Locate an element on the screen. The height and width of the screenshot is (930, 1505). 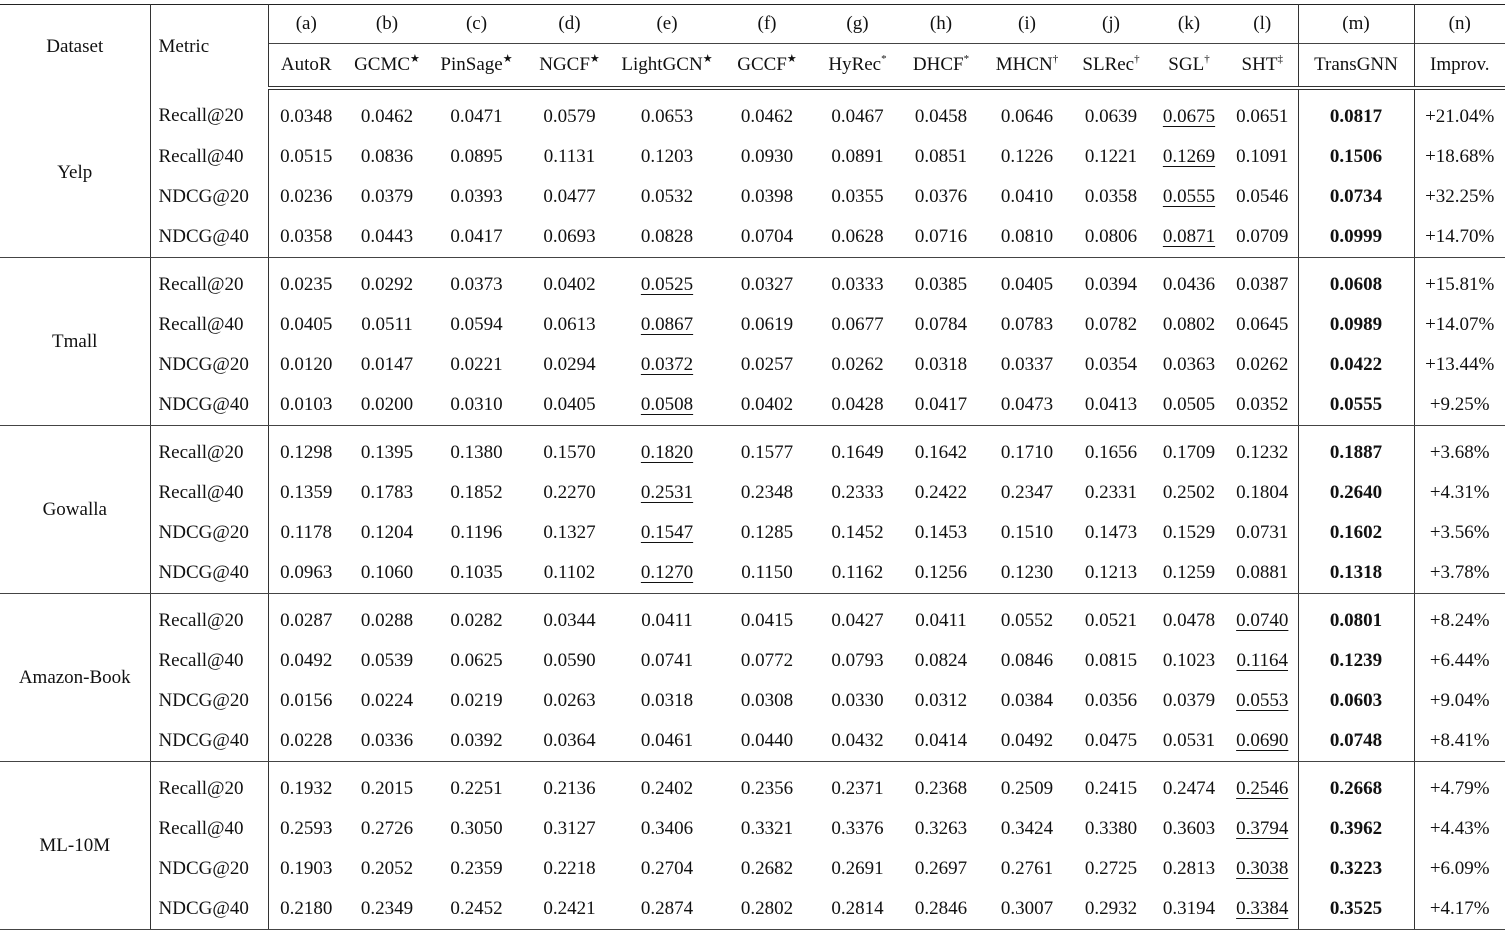
value-cell: 0.1359 is located at coordinates (306, 492).